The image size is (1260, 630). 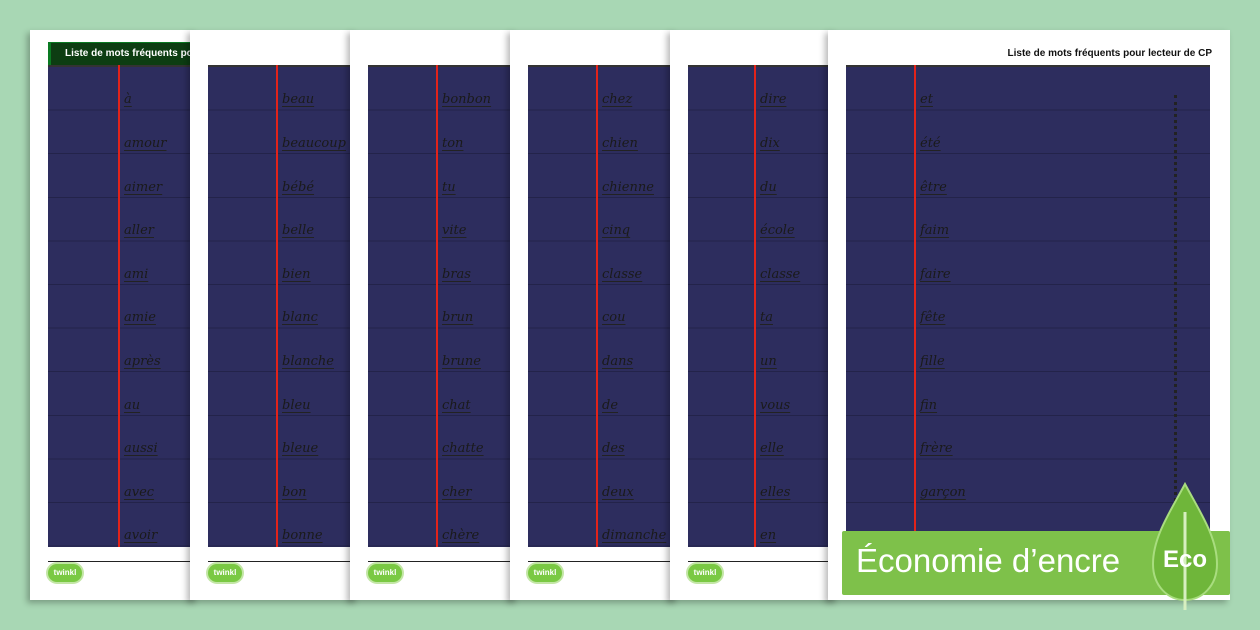 What do you see at coordinates (300, 317) in the screenshot?
I see `word-item: blanc` at bounding box center [300, 317].